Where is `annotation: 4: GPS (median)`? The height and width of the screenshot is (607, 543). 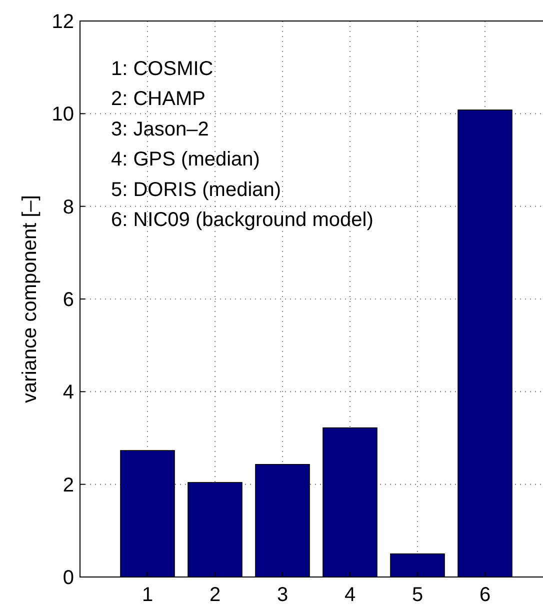 annotation: 4: GPS (median) is located at coordinates (185, 159).